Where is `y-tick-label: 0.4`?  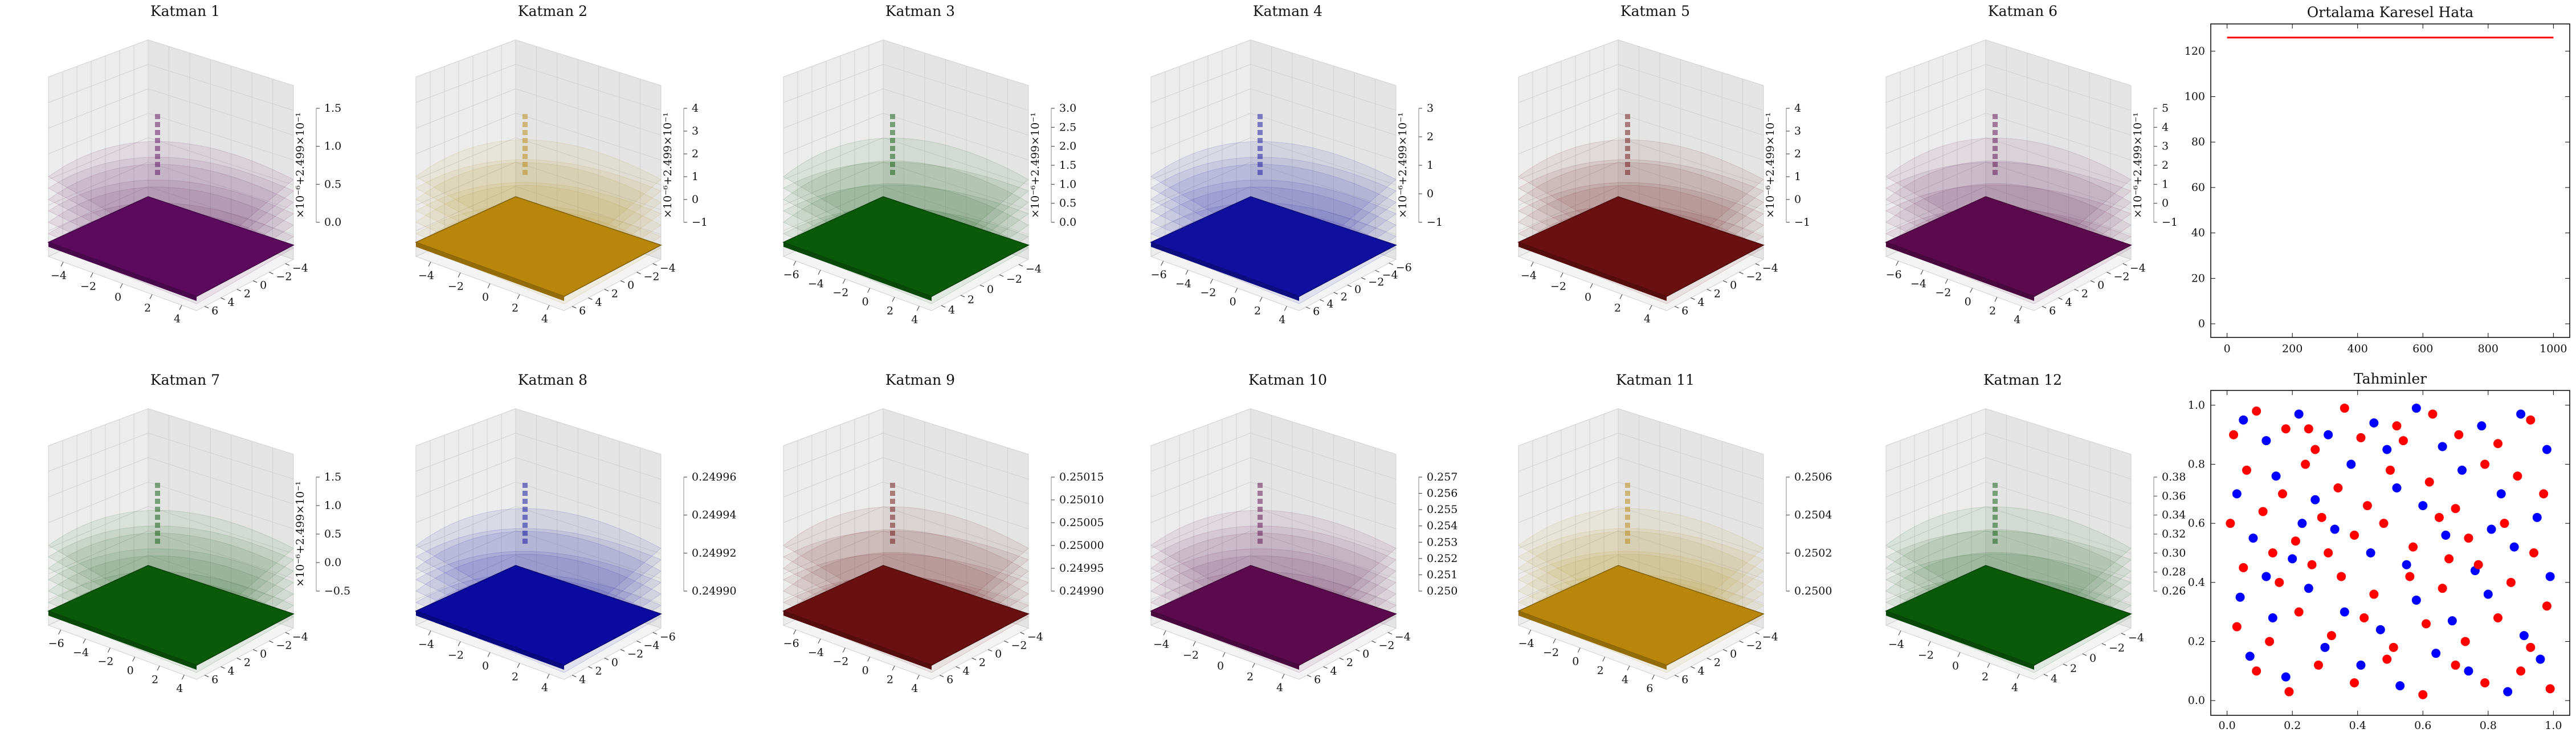 y-tick-label: 0.4 is located at coordinates (2197, 582).